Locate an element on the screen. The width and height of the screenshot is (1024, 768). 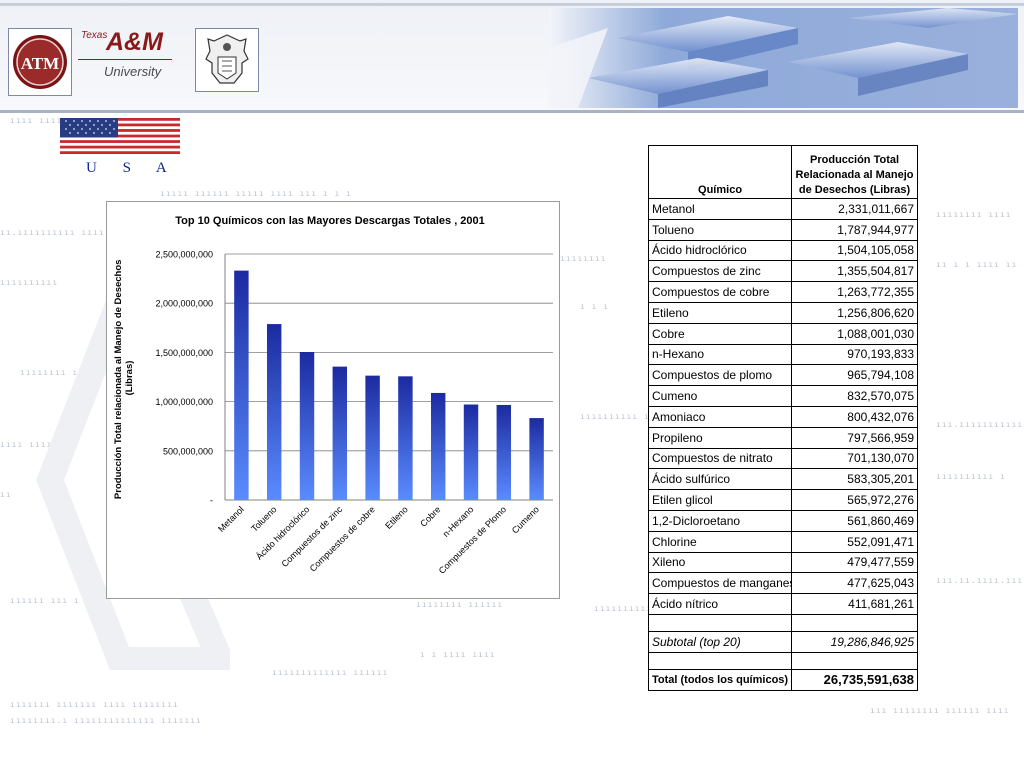
bg-binary-text: ıı.ıııııııııı ıııı is located at coordinates (52, 232).